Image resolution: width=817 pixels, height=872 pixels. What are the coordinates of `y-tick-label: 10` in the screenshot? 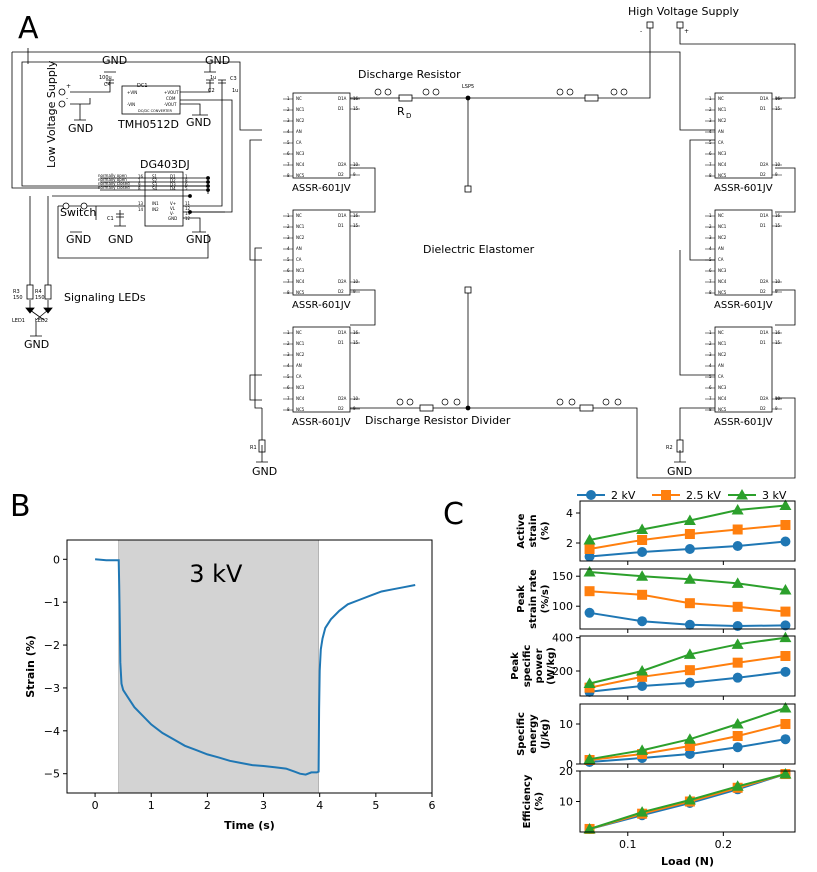 It's located at (566, 724).